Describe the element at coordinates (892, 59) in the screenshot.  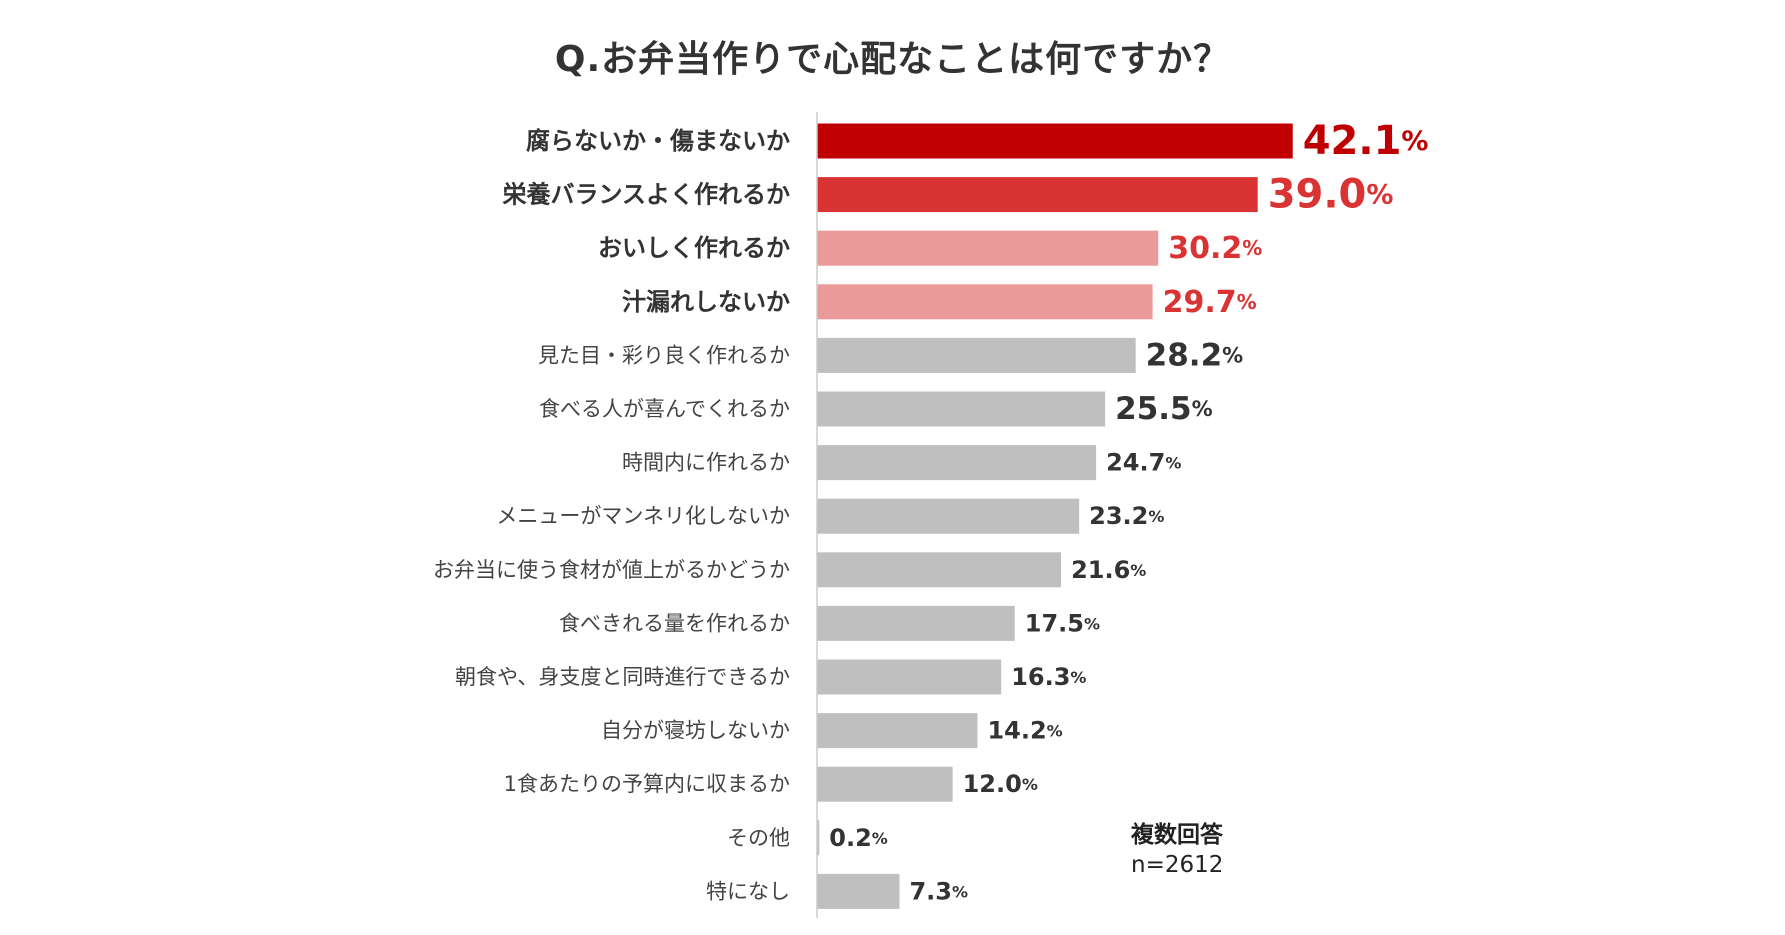
I see `chart-title: Q.お弁当作りで心配なことは何ですか？` at that location.